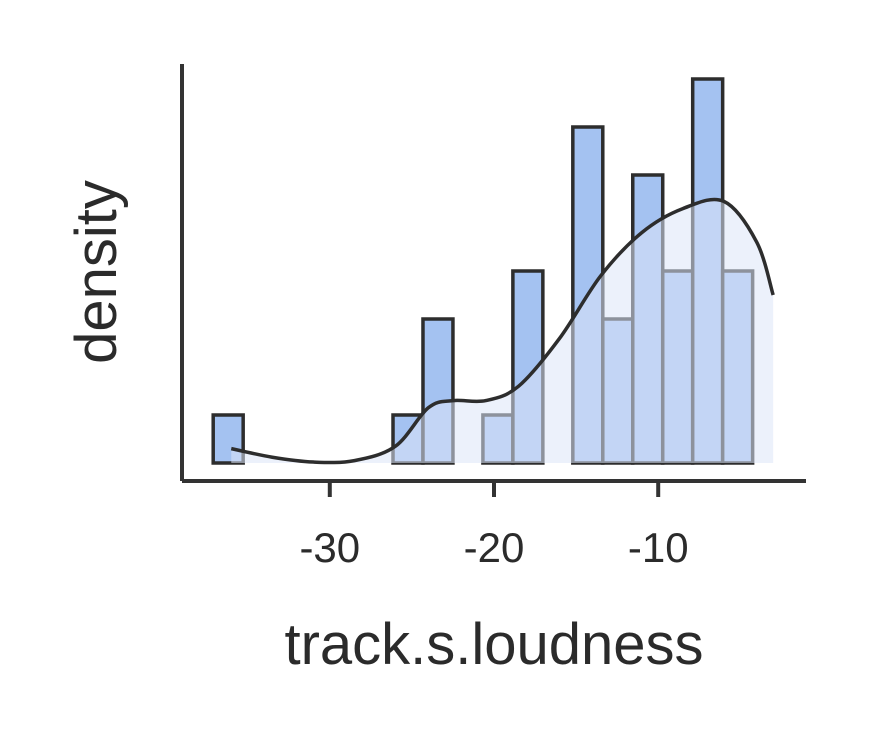 The height and width of the screenshot is (735, 870). What do you see at coordinates (658, 547) in the screenshot?
I see `x-tick-label: -10` at bounding box center [658, 547].